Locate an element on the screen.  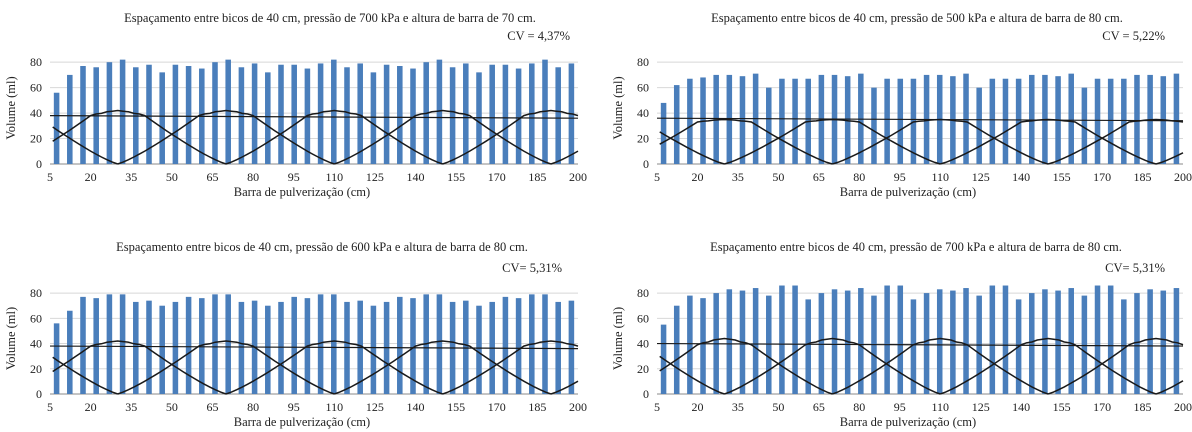
y-tick-label: 60 is located at coordinates (643, 318).